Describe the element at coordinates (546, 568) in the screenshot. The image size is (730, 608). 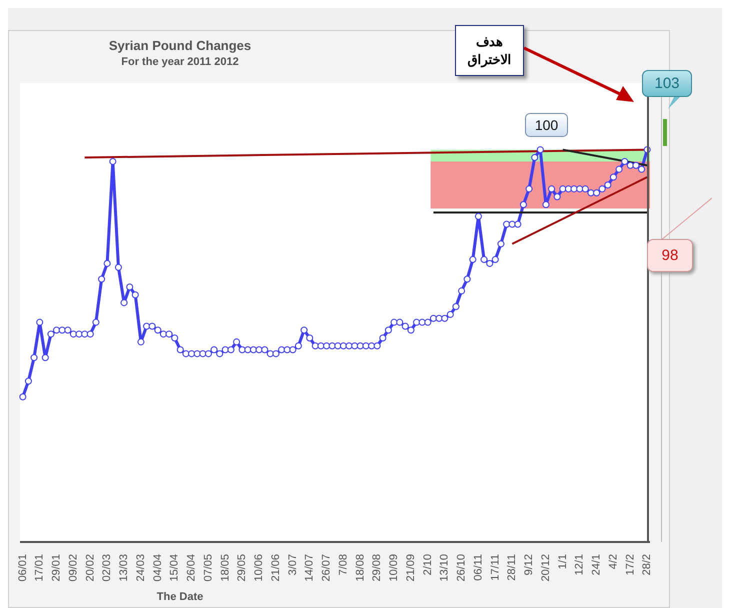
I see `x-tick-label: 20/12` at that location.